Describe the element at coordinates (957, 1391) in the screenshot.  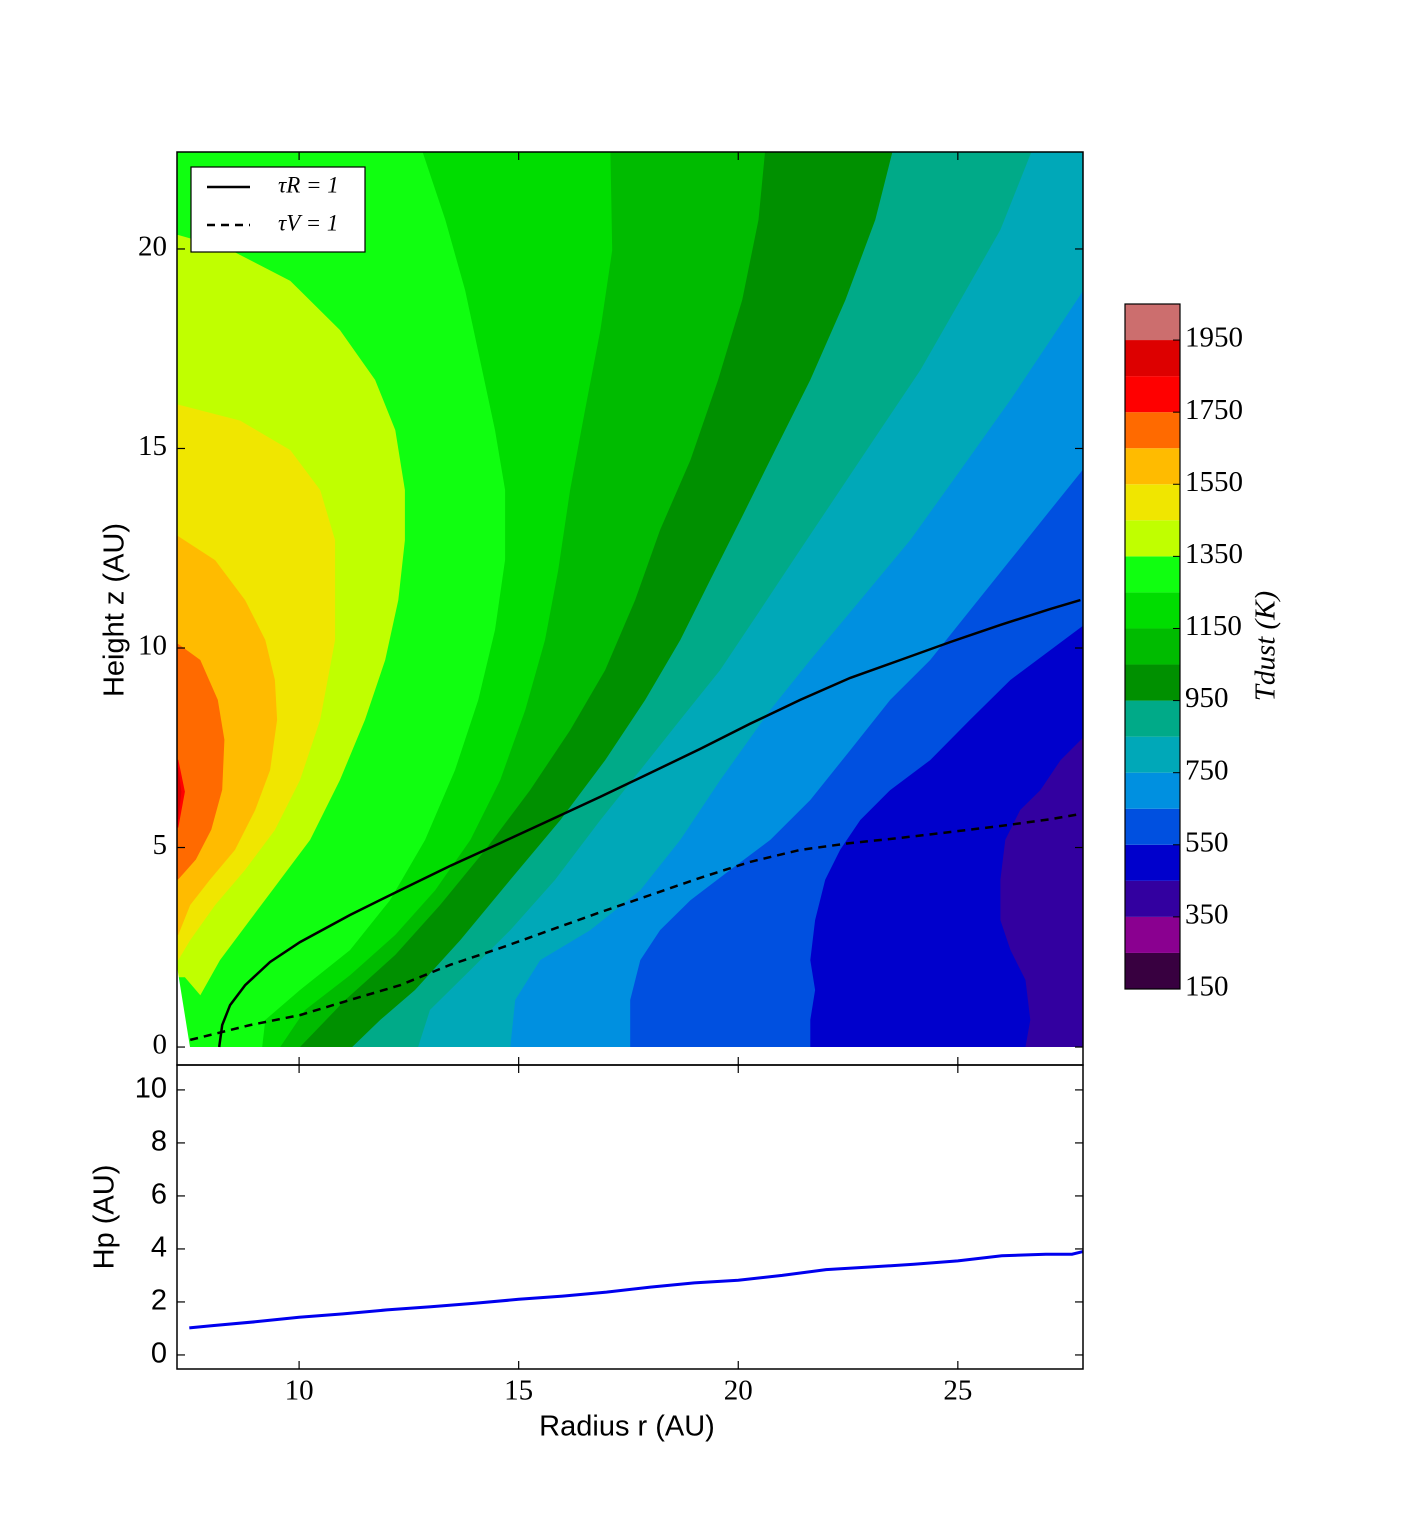
I see `x-tick-label: 25` at that location.